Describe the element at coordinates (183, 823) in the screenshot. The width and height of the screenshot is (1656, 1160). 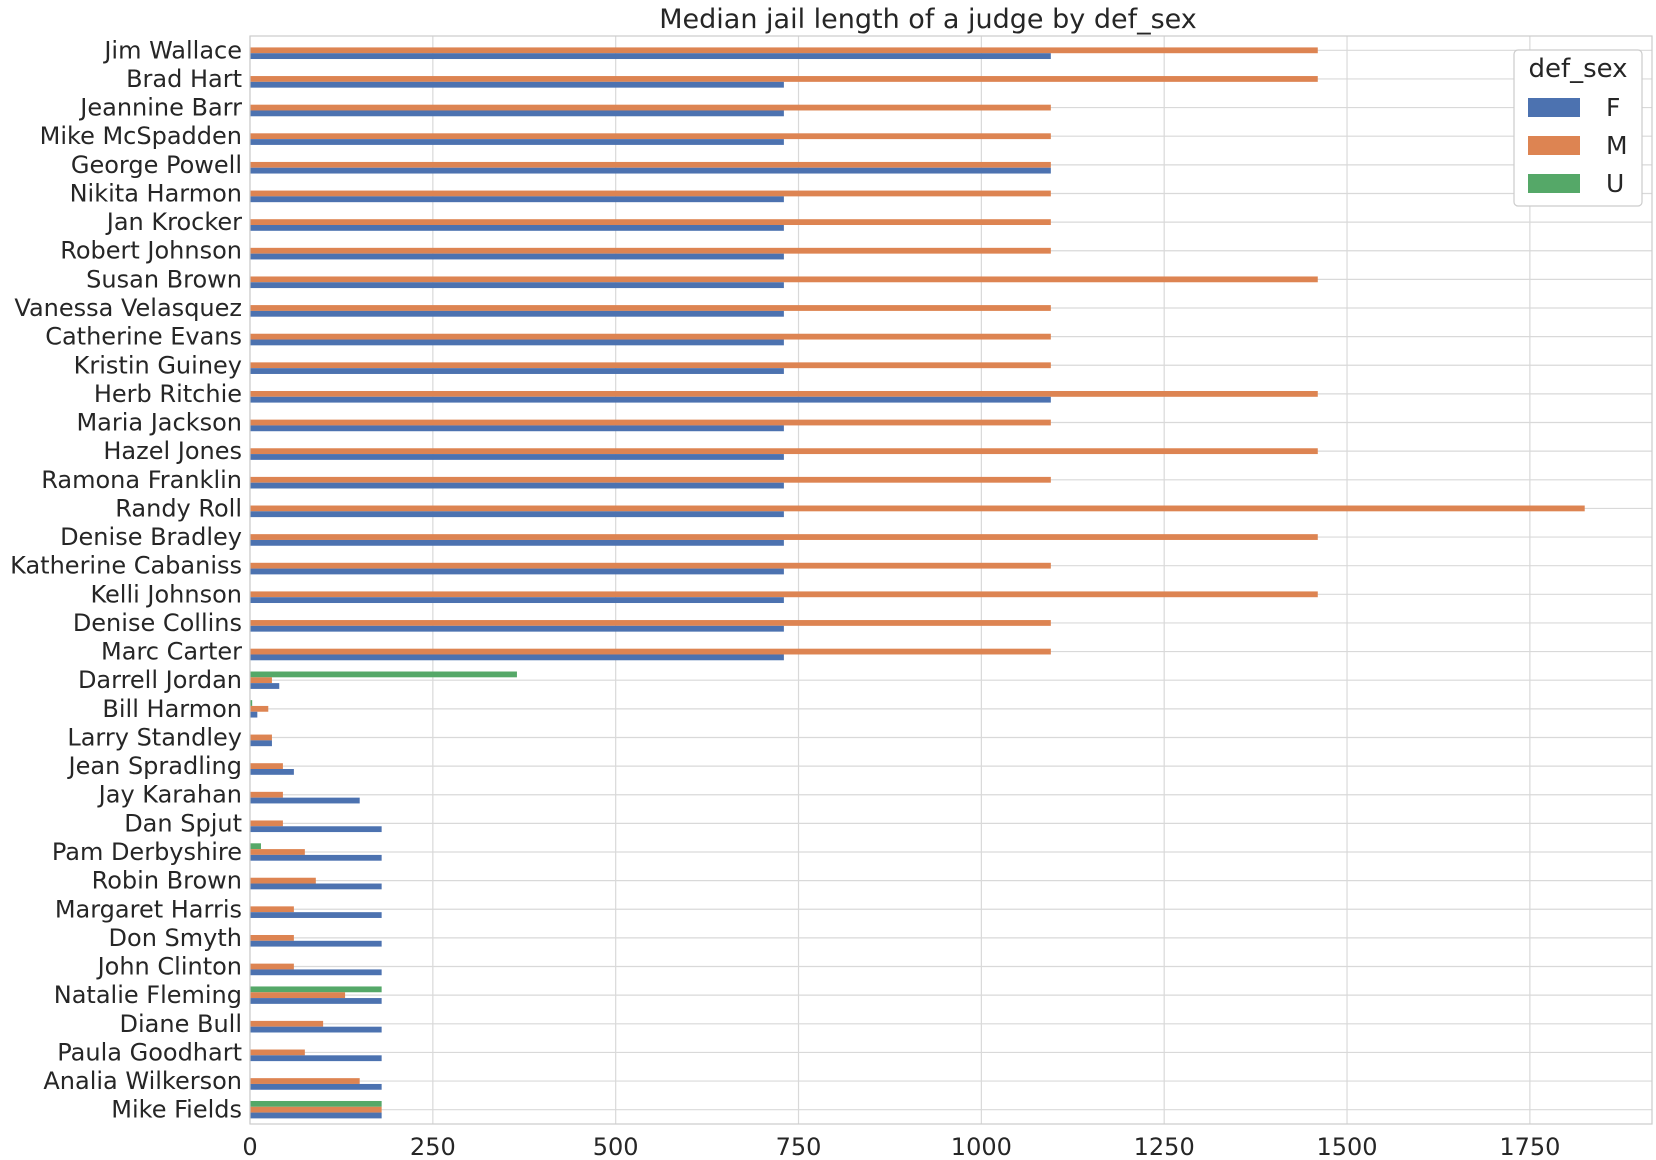
I see `y-tick-label: Dan Spjut` at that location.